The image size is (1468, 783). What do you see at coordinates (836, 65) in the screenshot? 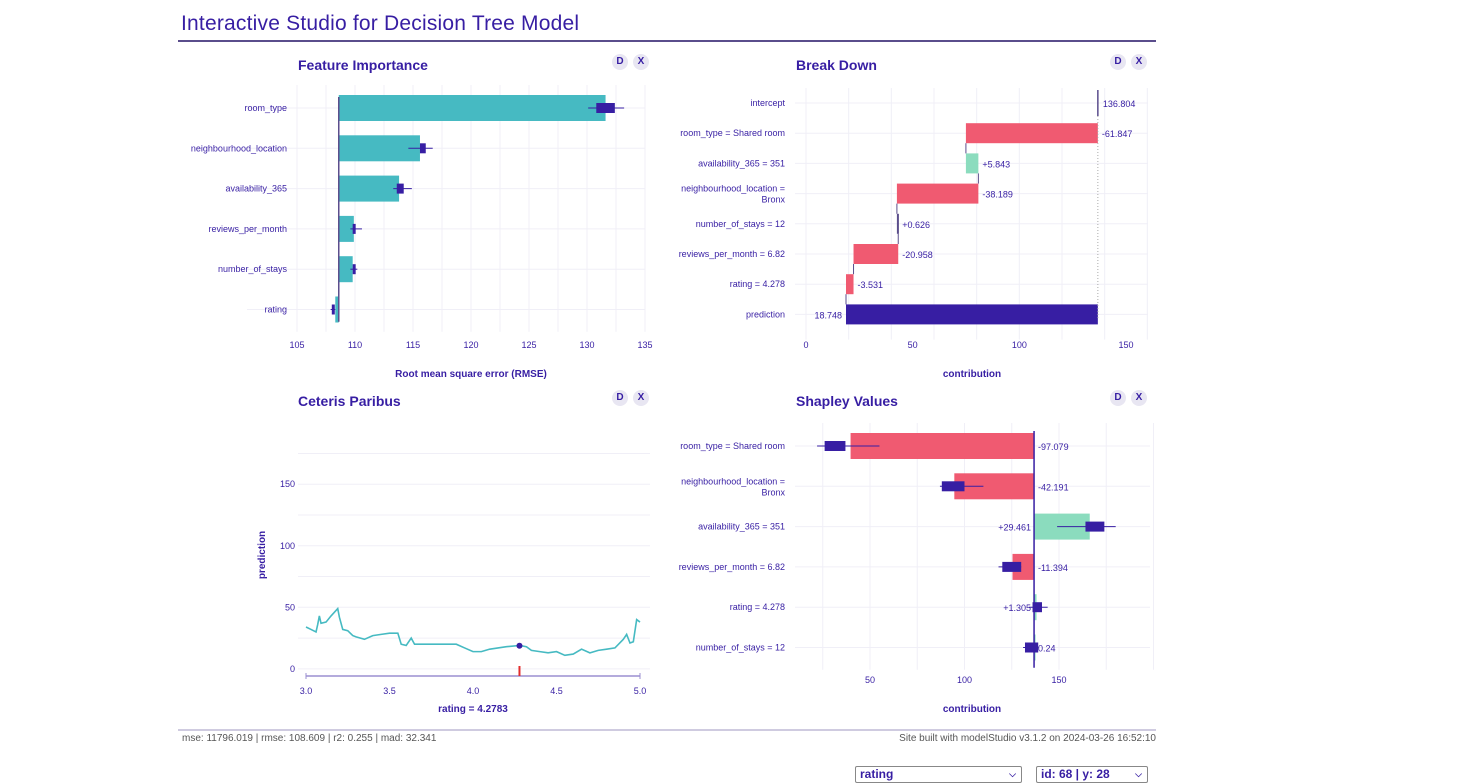
I see `break-down-title: Break Down` at bounding box center [836, 65].